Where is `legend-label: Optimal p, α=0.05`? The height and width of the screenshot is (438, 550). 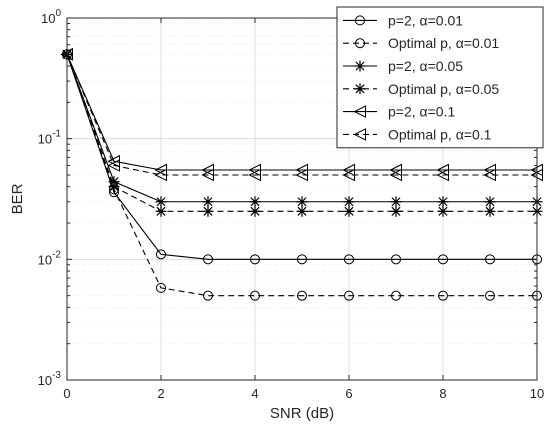 legend-label: Optimal p, α=0.05 is located at coordinates (443, 89).